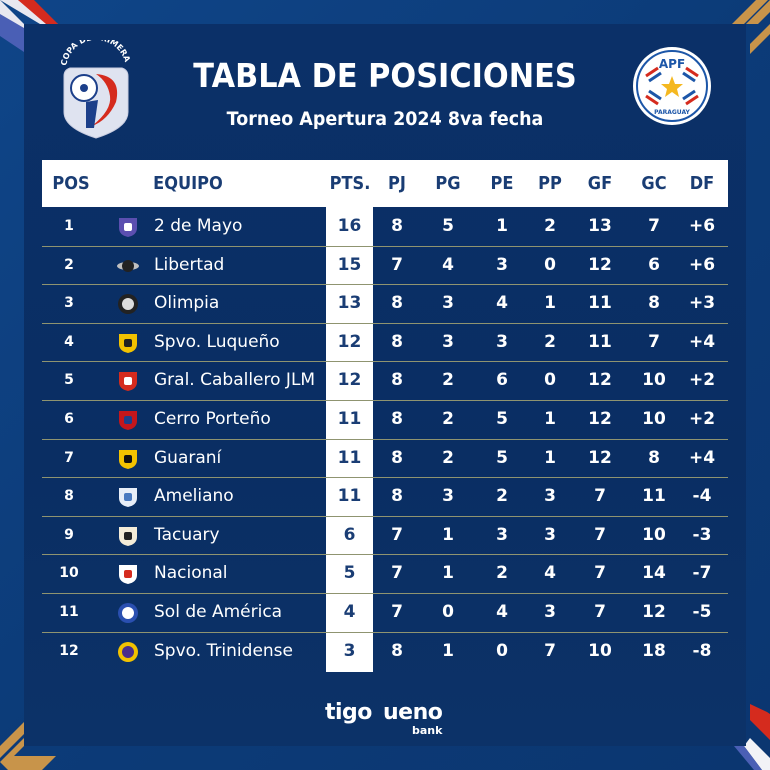 This screenshot has height=770, width=770. I want to click on gf-cell: 7, so click(600, 573).